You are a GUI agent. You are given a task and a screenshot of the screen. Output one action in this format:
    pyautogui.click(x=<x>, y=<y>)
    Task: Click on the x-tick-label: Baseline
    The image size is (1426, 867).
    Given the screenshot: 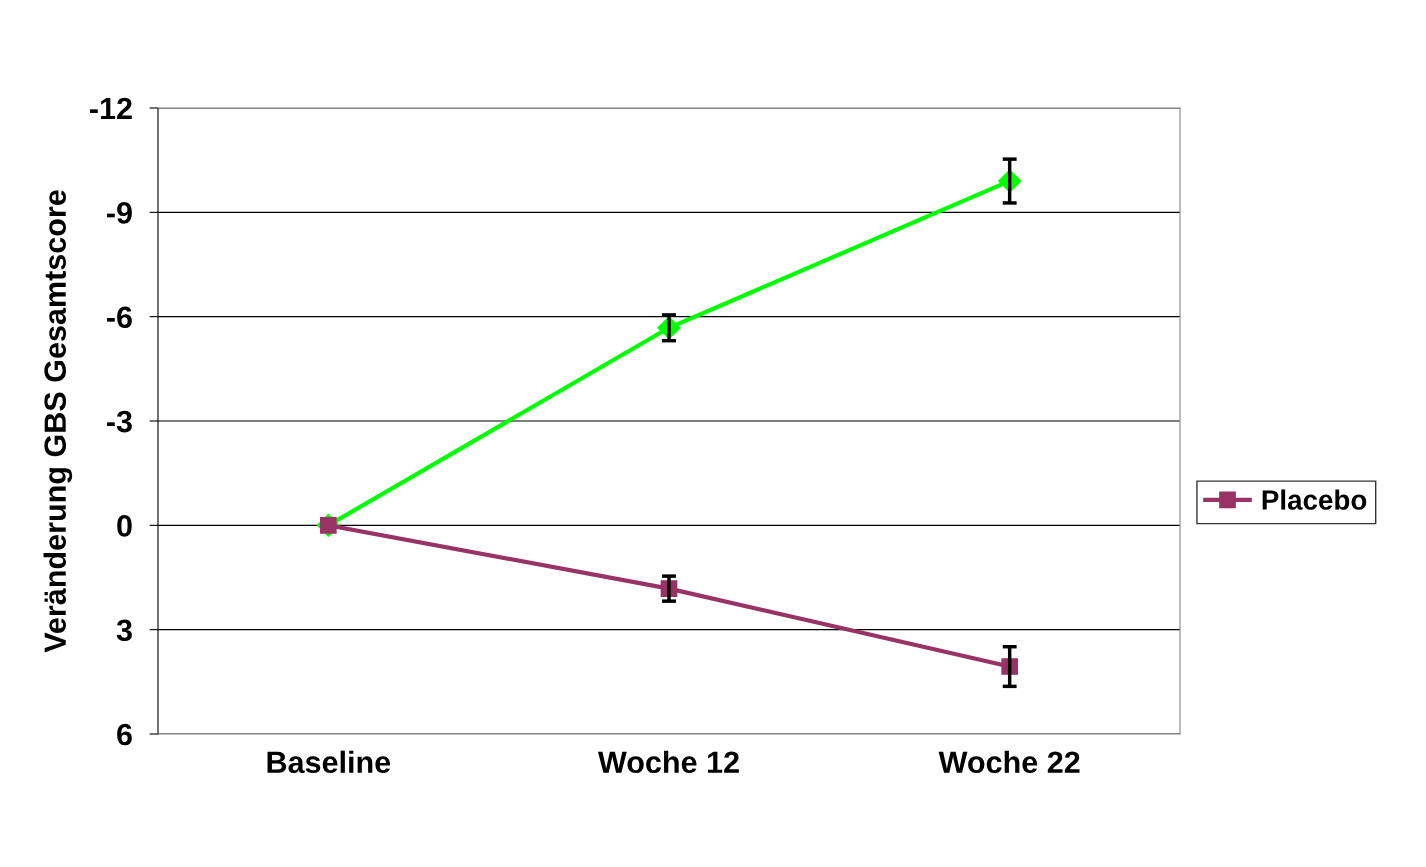 What is the action you would take?
    pyautogui.click(x=329, y=762)
    